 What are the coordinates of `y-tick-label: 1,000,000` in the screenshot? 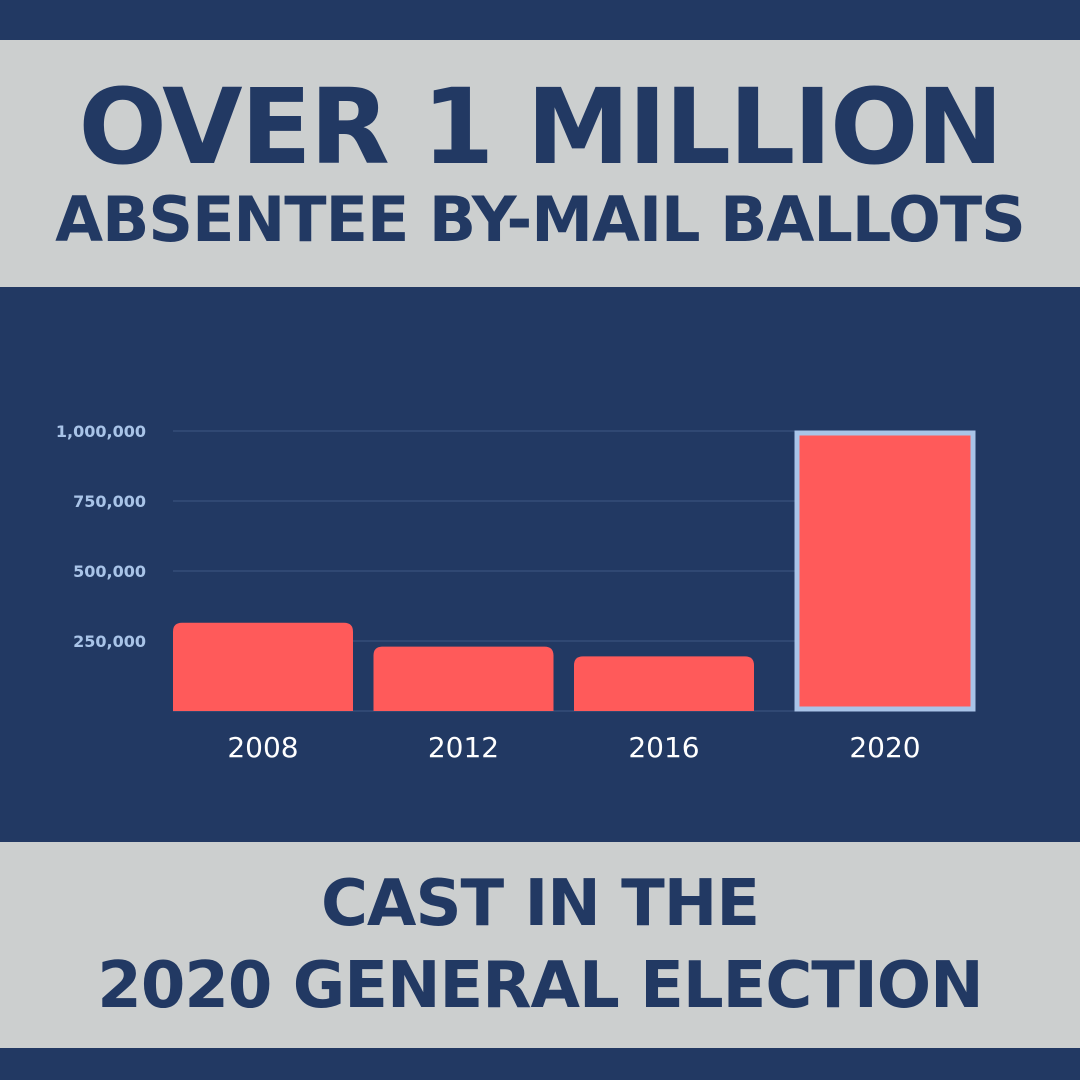 It's located at (101, 431).